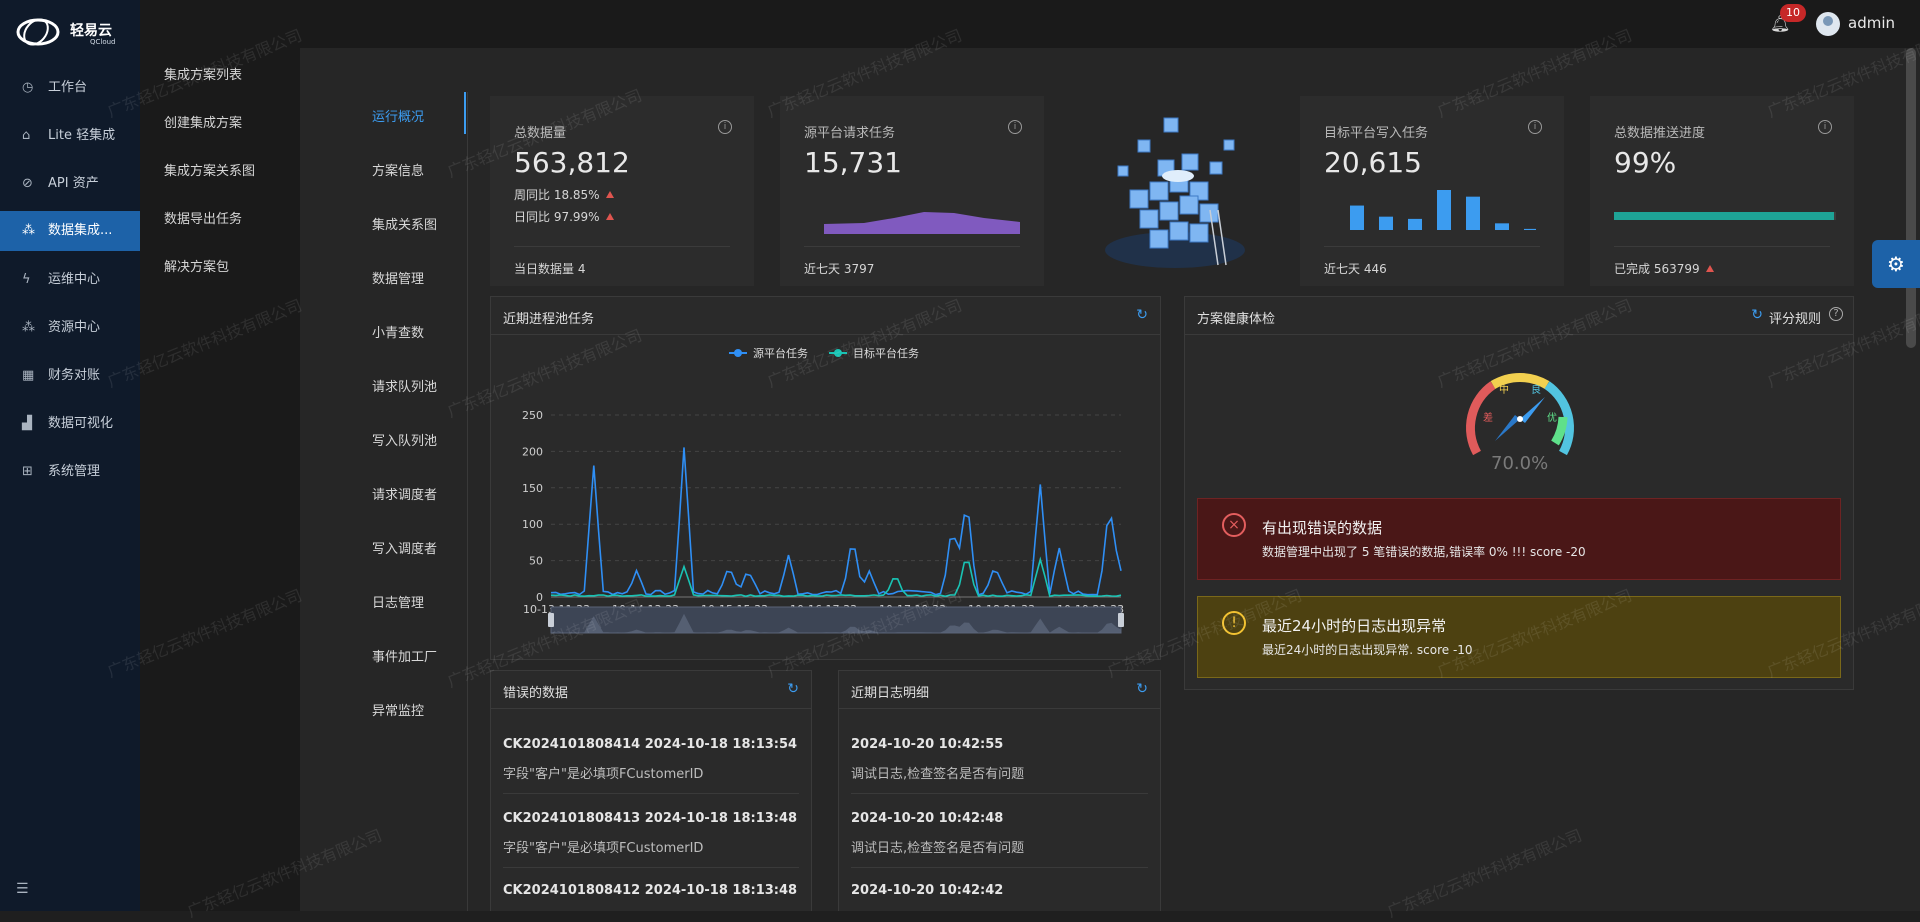 The height and width of the screenshot is (922, 1920). What do you see at coordinates (398, 171) in the screenshot?
I see `tab-plan-info: 方案信息` at bounding box center [398, 171].